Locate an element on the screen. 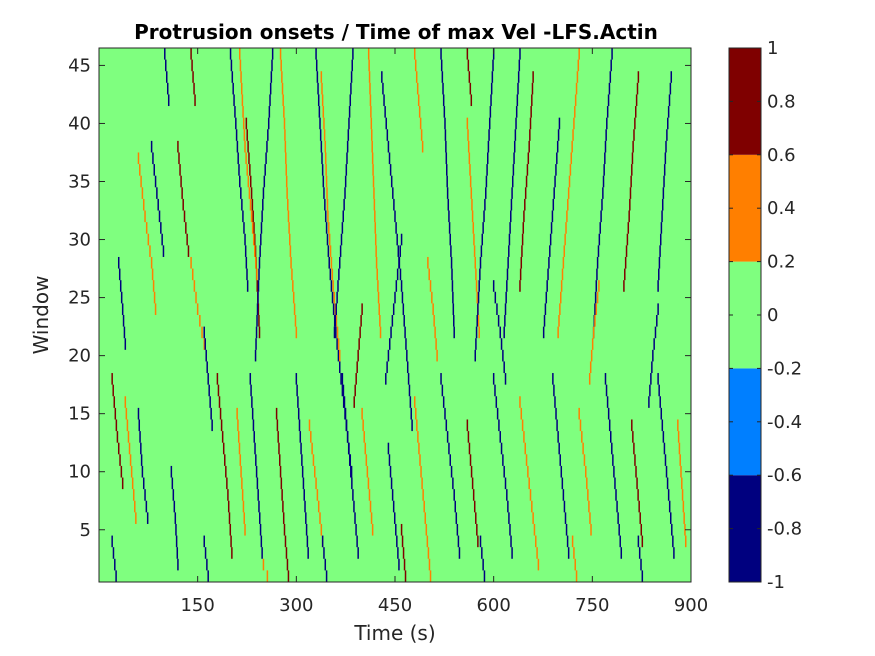 This screenshot has width=875, height=656. x-axis-label: Time (s) is located at coordinates (394, 633).